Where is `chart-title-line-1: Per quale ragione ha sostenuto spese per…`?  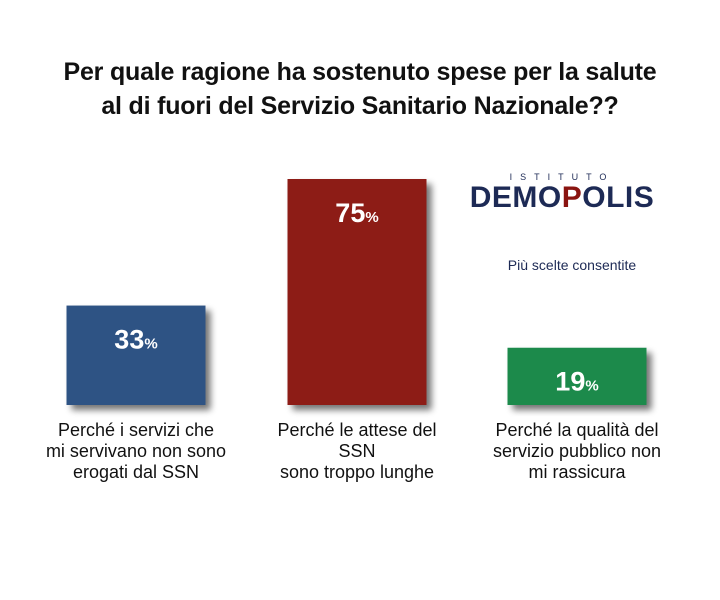
chart-title-line-1: Per quale ragione ha sostenuto spese per… is located at coordinates (360, 72).